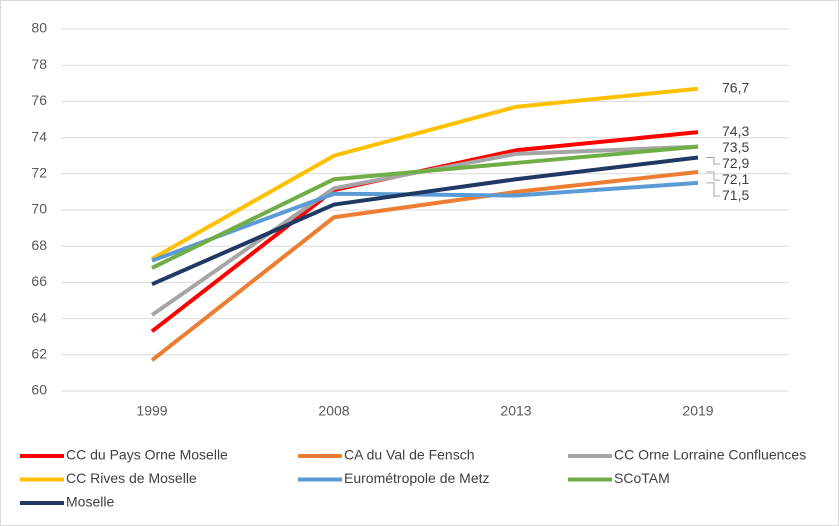  I want to click on y-tick-label: 68, so click(39, 245).